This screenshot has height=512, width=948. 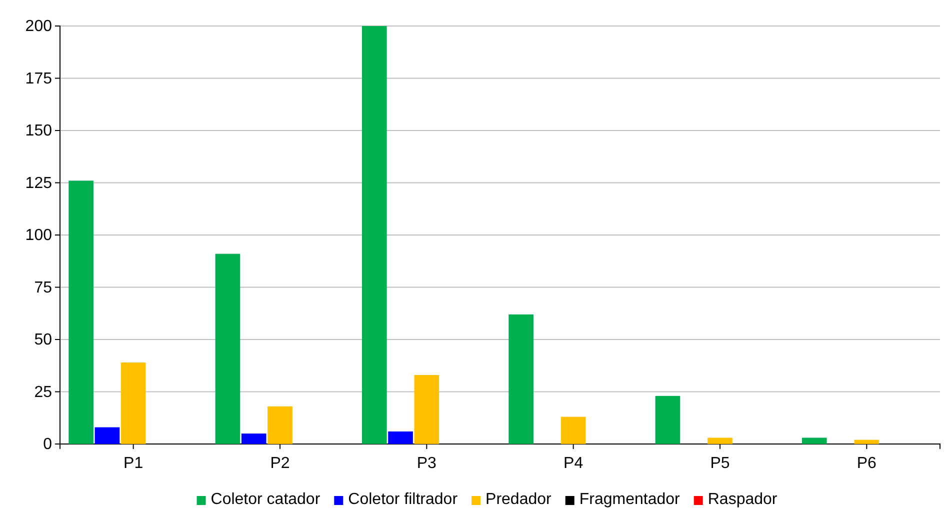 What do you see at coordinates (720, 463) in the screenshot?
I see `x-tick-label: P5` at bounding box center [720, 463].